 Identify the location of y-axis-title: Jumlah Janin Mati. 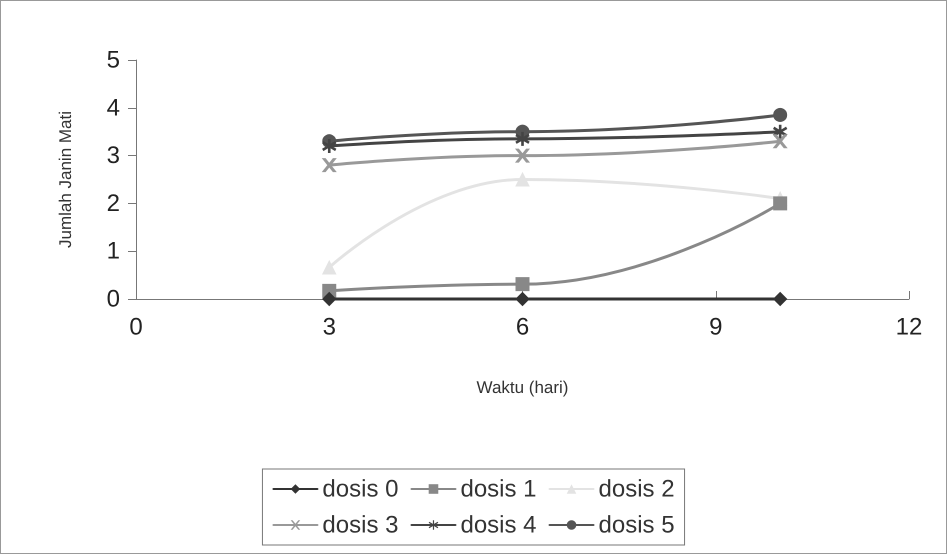
(65, 179).